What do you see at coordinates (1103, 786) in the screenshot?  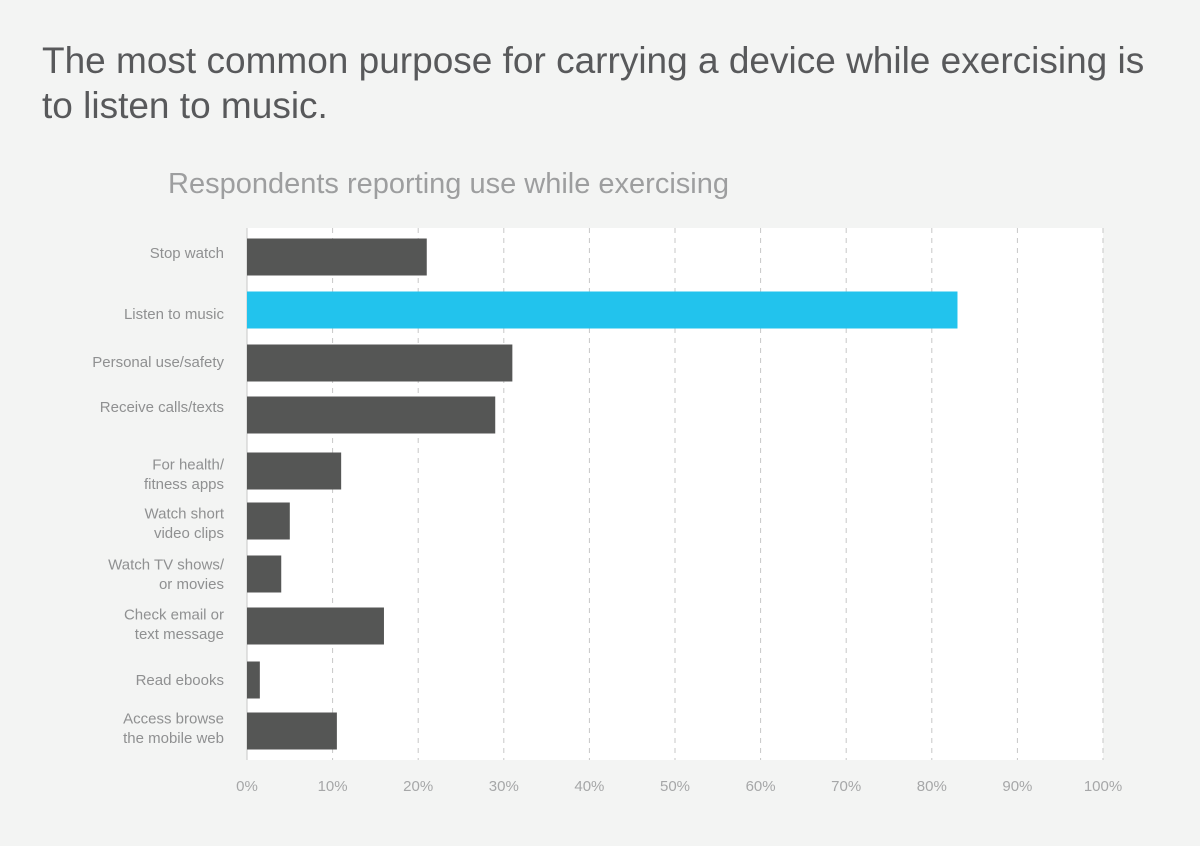 I see `x-tick-label: 100%` at bounding box center [1103, 786].